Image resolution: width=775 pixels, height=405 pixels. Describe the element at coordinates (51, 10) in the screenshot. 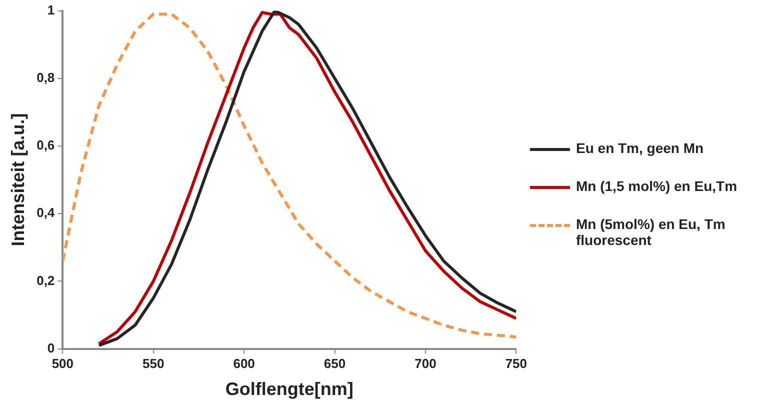

I see `y-tick-label: 1` at that location.